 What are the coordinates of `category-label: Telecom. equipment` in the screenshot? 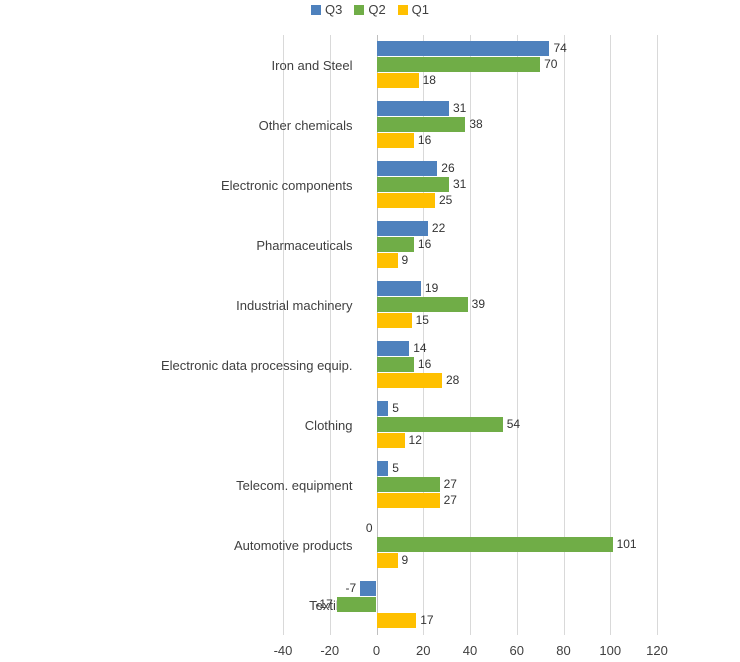 It's located at (294, 485).